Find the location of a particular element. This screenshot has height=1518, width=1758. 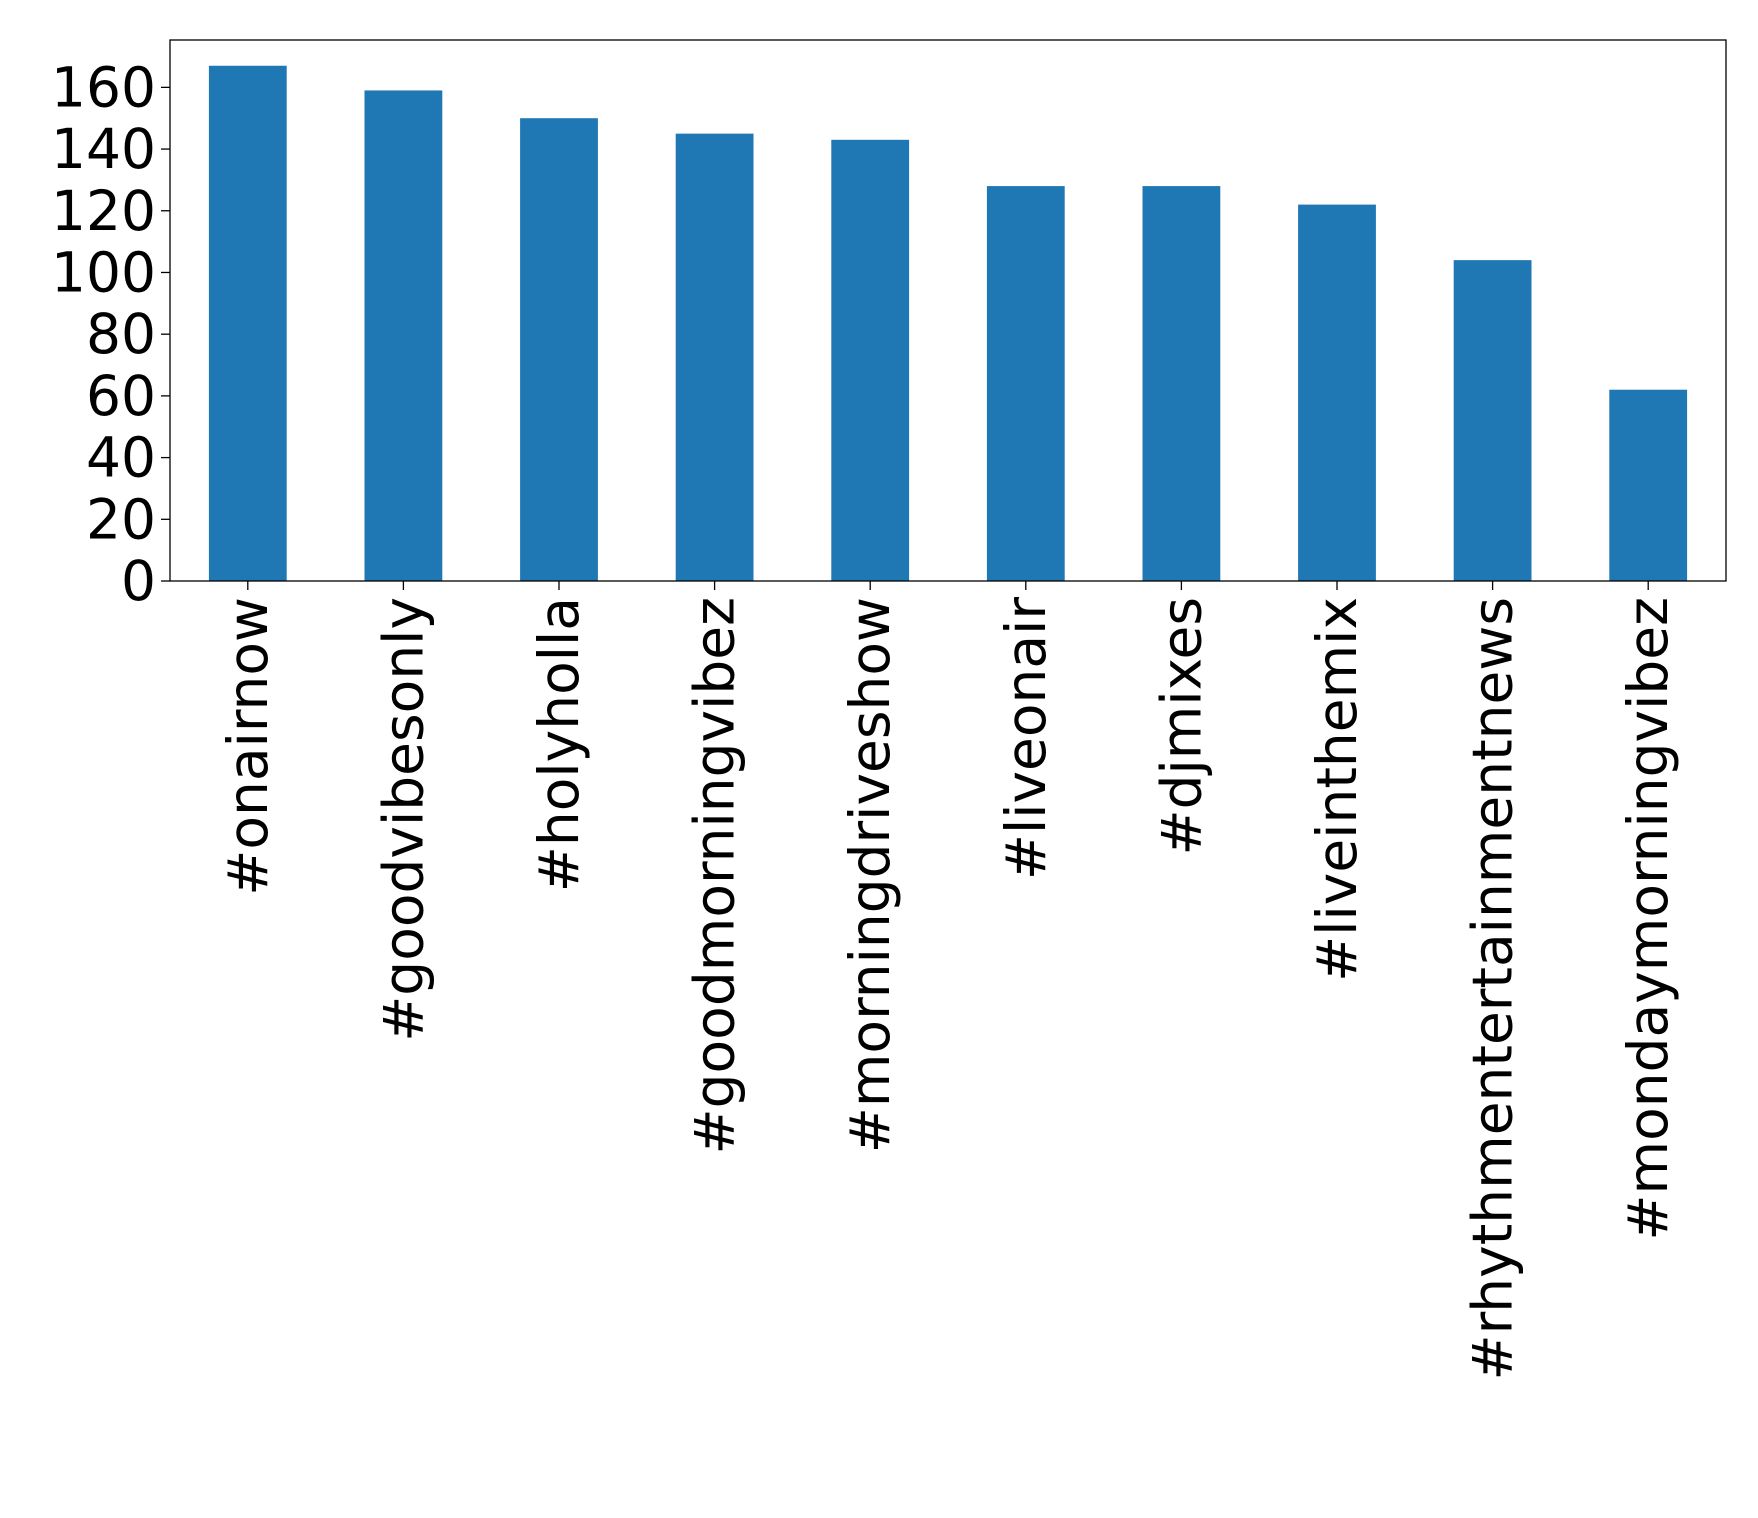

bar-goodvibesonly is located at coordinates (403, 335).